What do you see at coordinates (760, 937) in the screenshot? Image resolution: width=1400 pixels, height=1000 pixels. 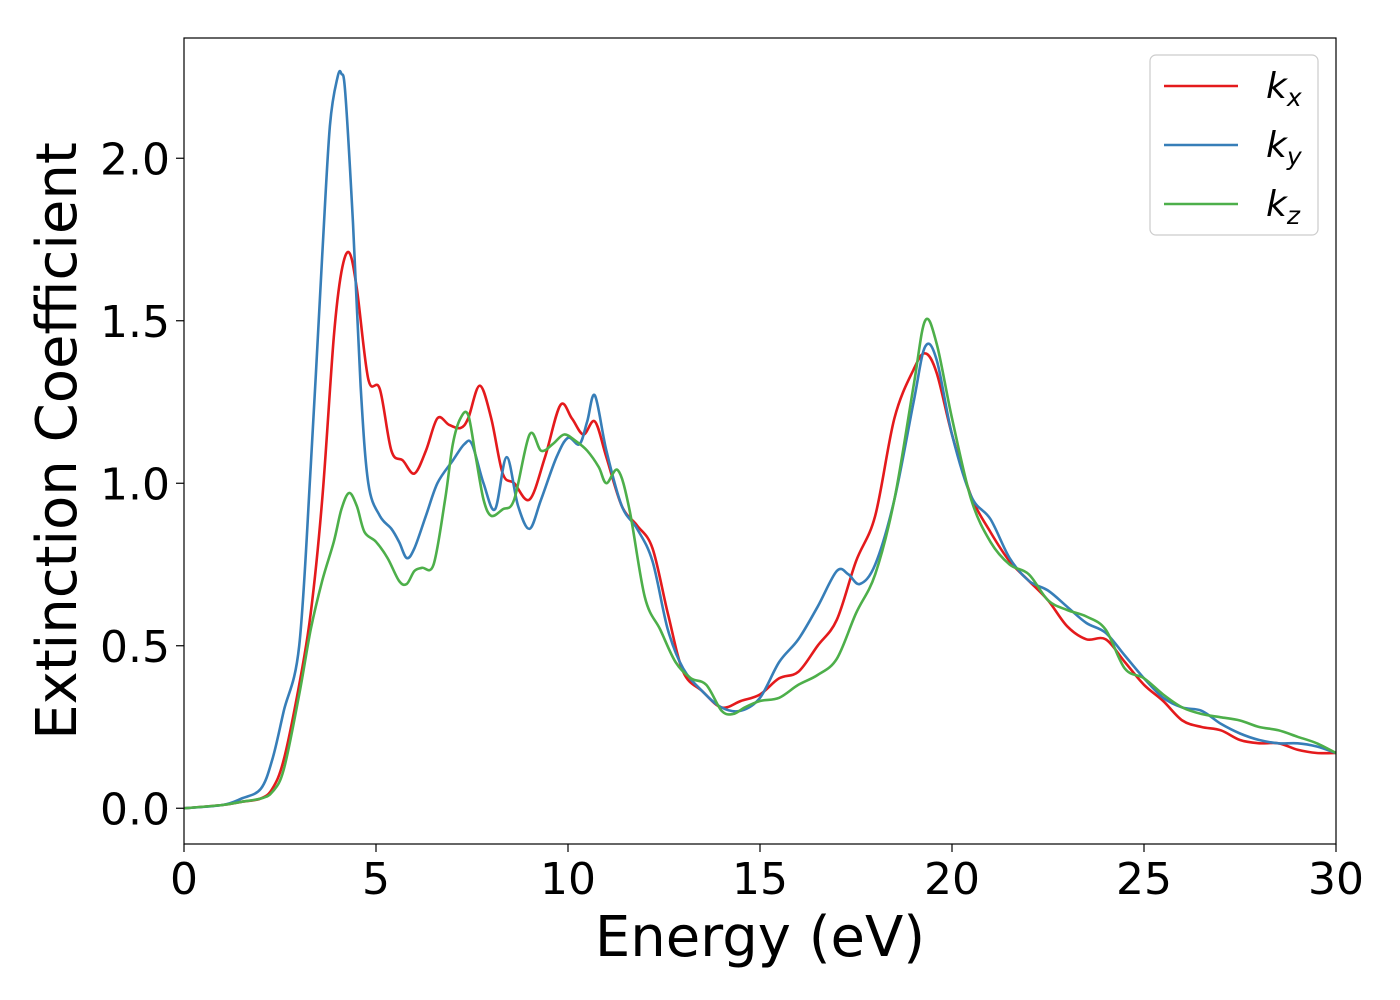 I see `x-axis-label: Energy (eV)` at bounding box center [760, 937].